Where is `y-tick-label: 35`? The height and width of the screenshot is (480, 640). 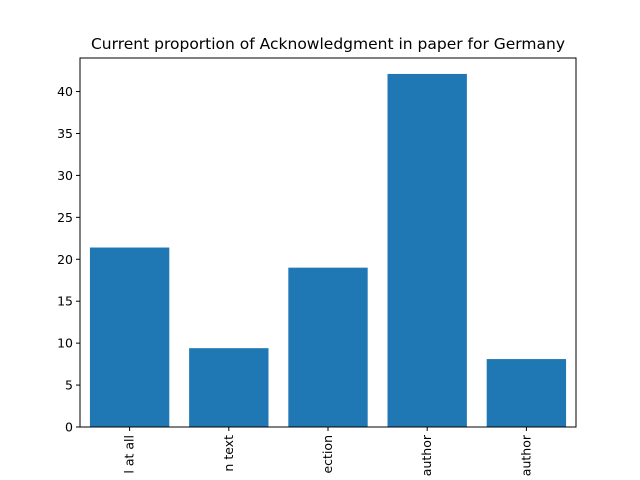
y-tick-label: 35 is located at coordinates (65, 133).